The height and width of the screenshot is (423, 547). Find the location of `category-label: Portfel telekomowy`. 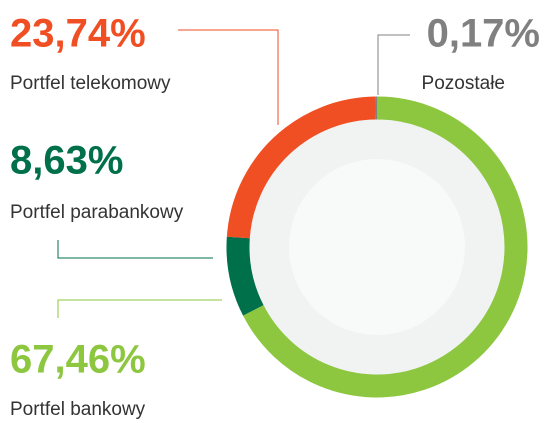

category-label: Portfel telekomowy is located at coordinates (90, 83).